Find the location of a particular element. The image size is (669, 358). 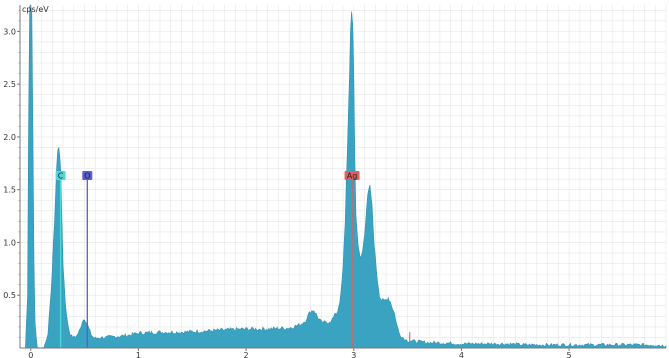

x-tick-label: 2 is located at coordinates (246, 354).